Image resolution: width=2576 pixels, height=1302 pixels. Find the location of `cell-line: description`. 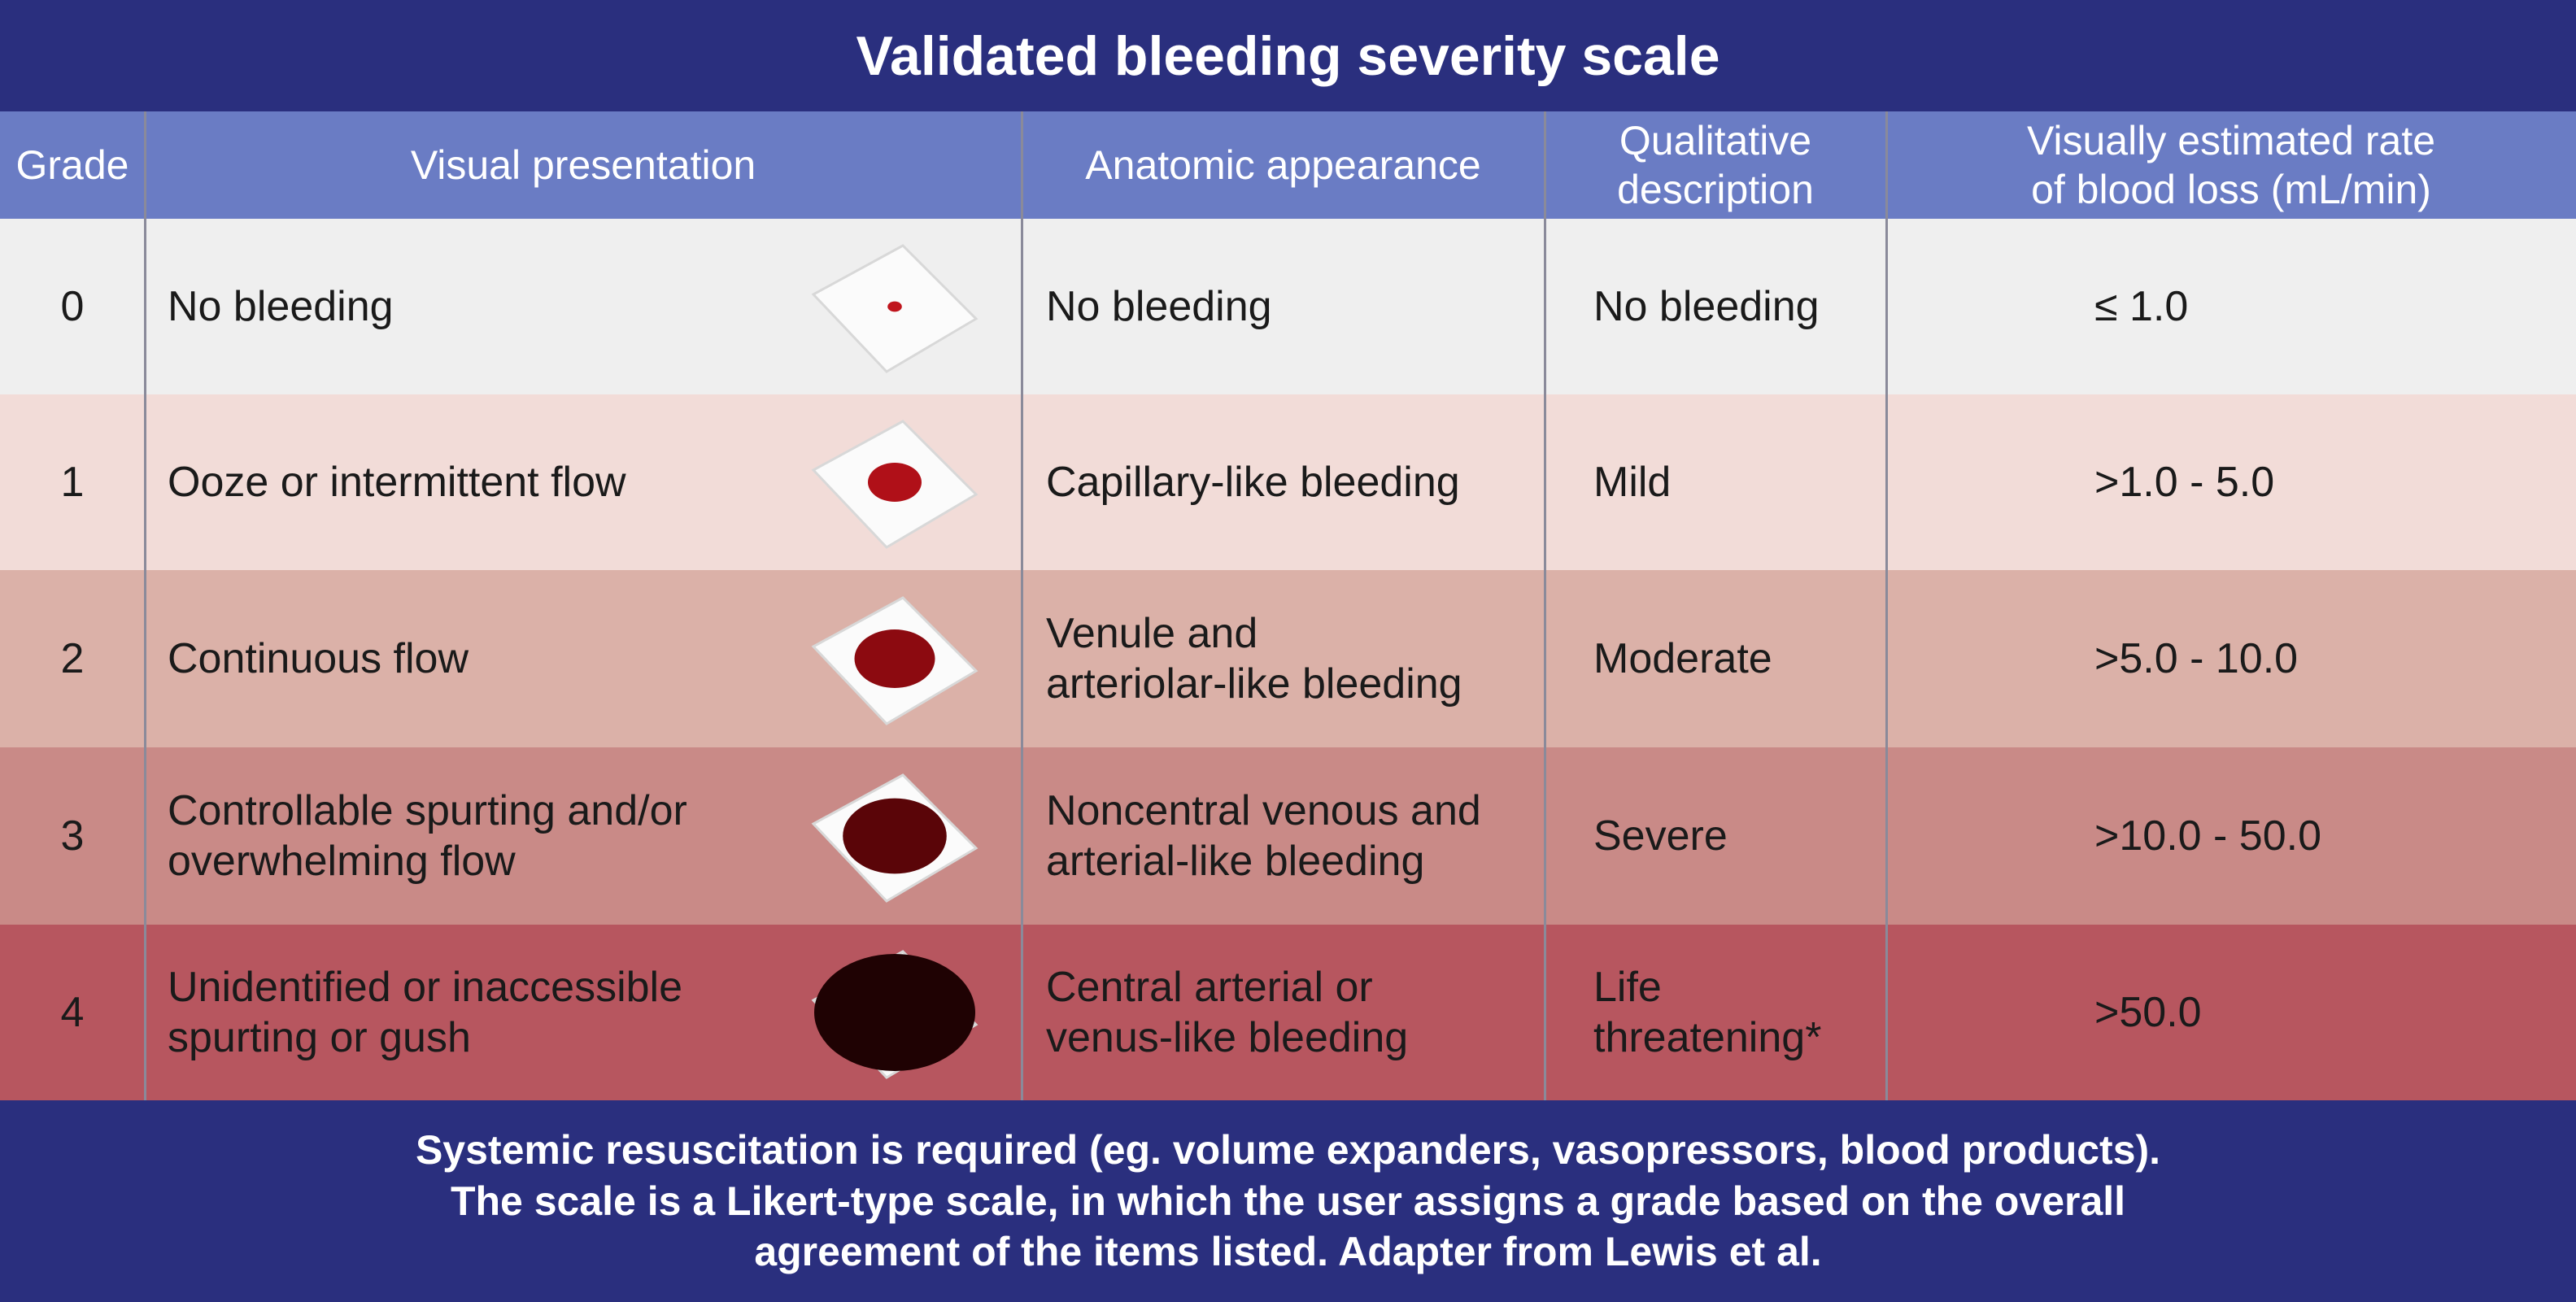

cell-line: description is located at coordinates (1715, 189).